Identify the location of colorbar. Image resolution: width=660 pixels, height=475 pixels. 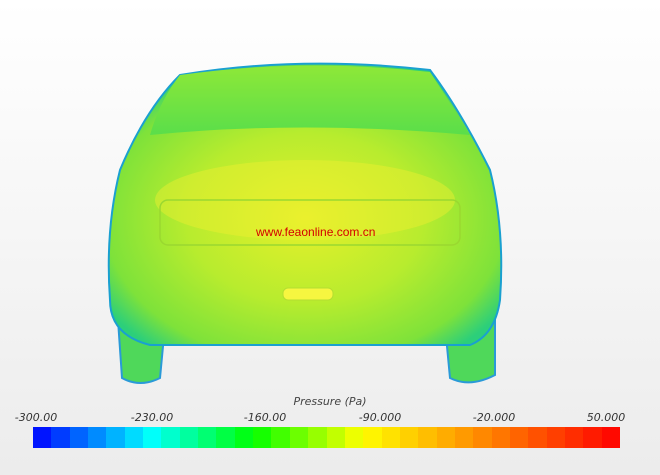
(326, 437).